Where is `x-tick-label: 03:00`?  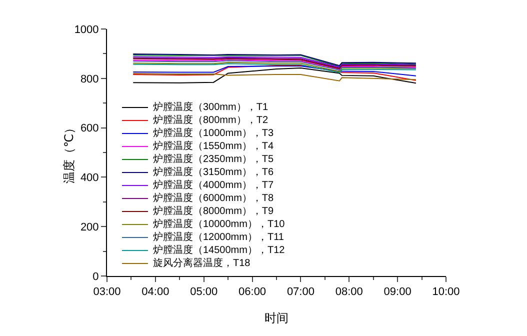
x-tick-label: 03:00 is located at coordinates (107, 292).